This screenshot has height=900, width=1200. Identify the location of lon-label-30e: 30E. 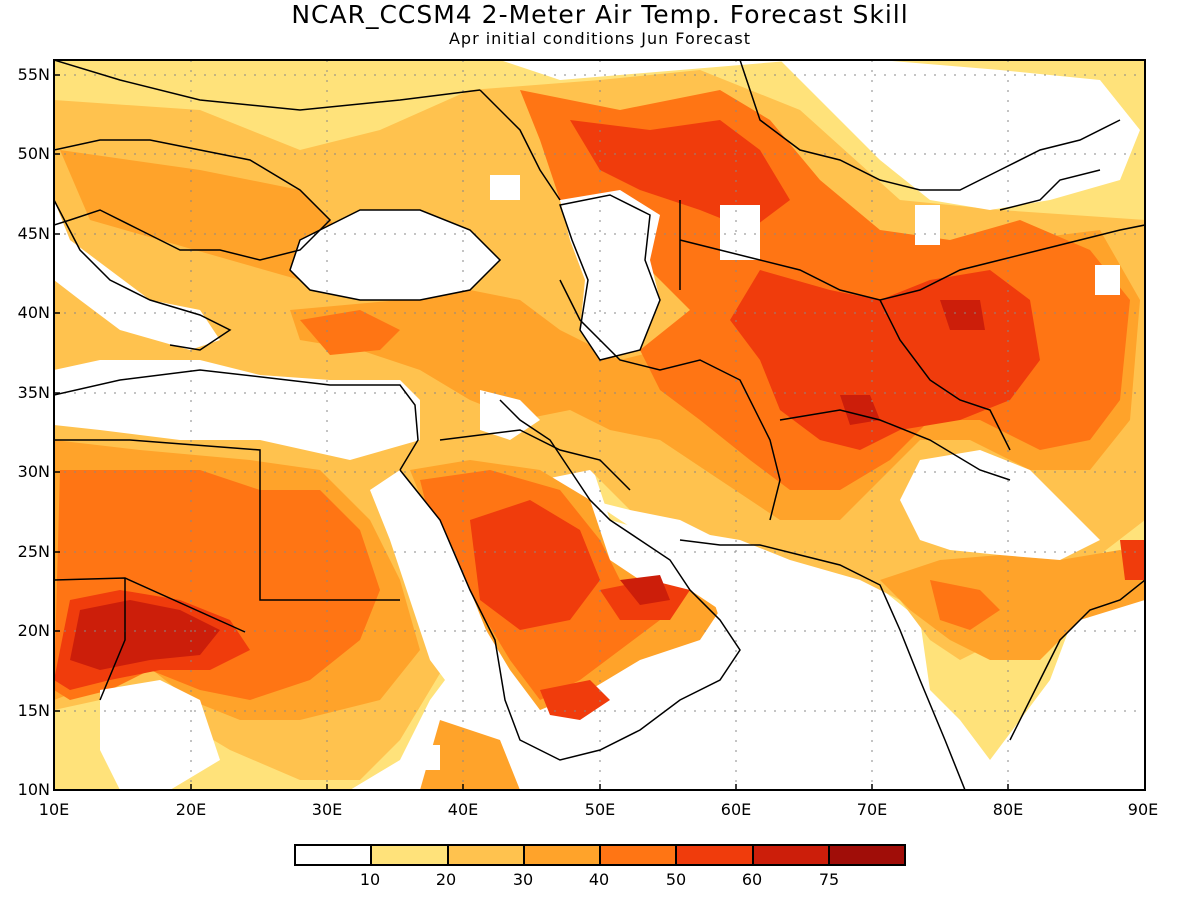
(327, 809).